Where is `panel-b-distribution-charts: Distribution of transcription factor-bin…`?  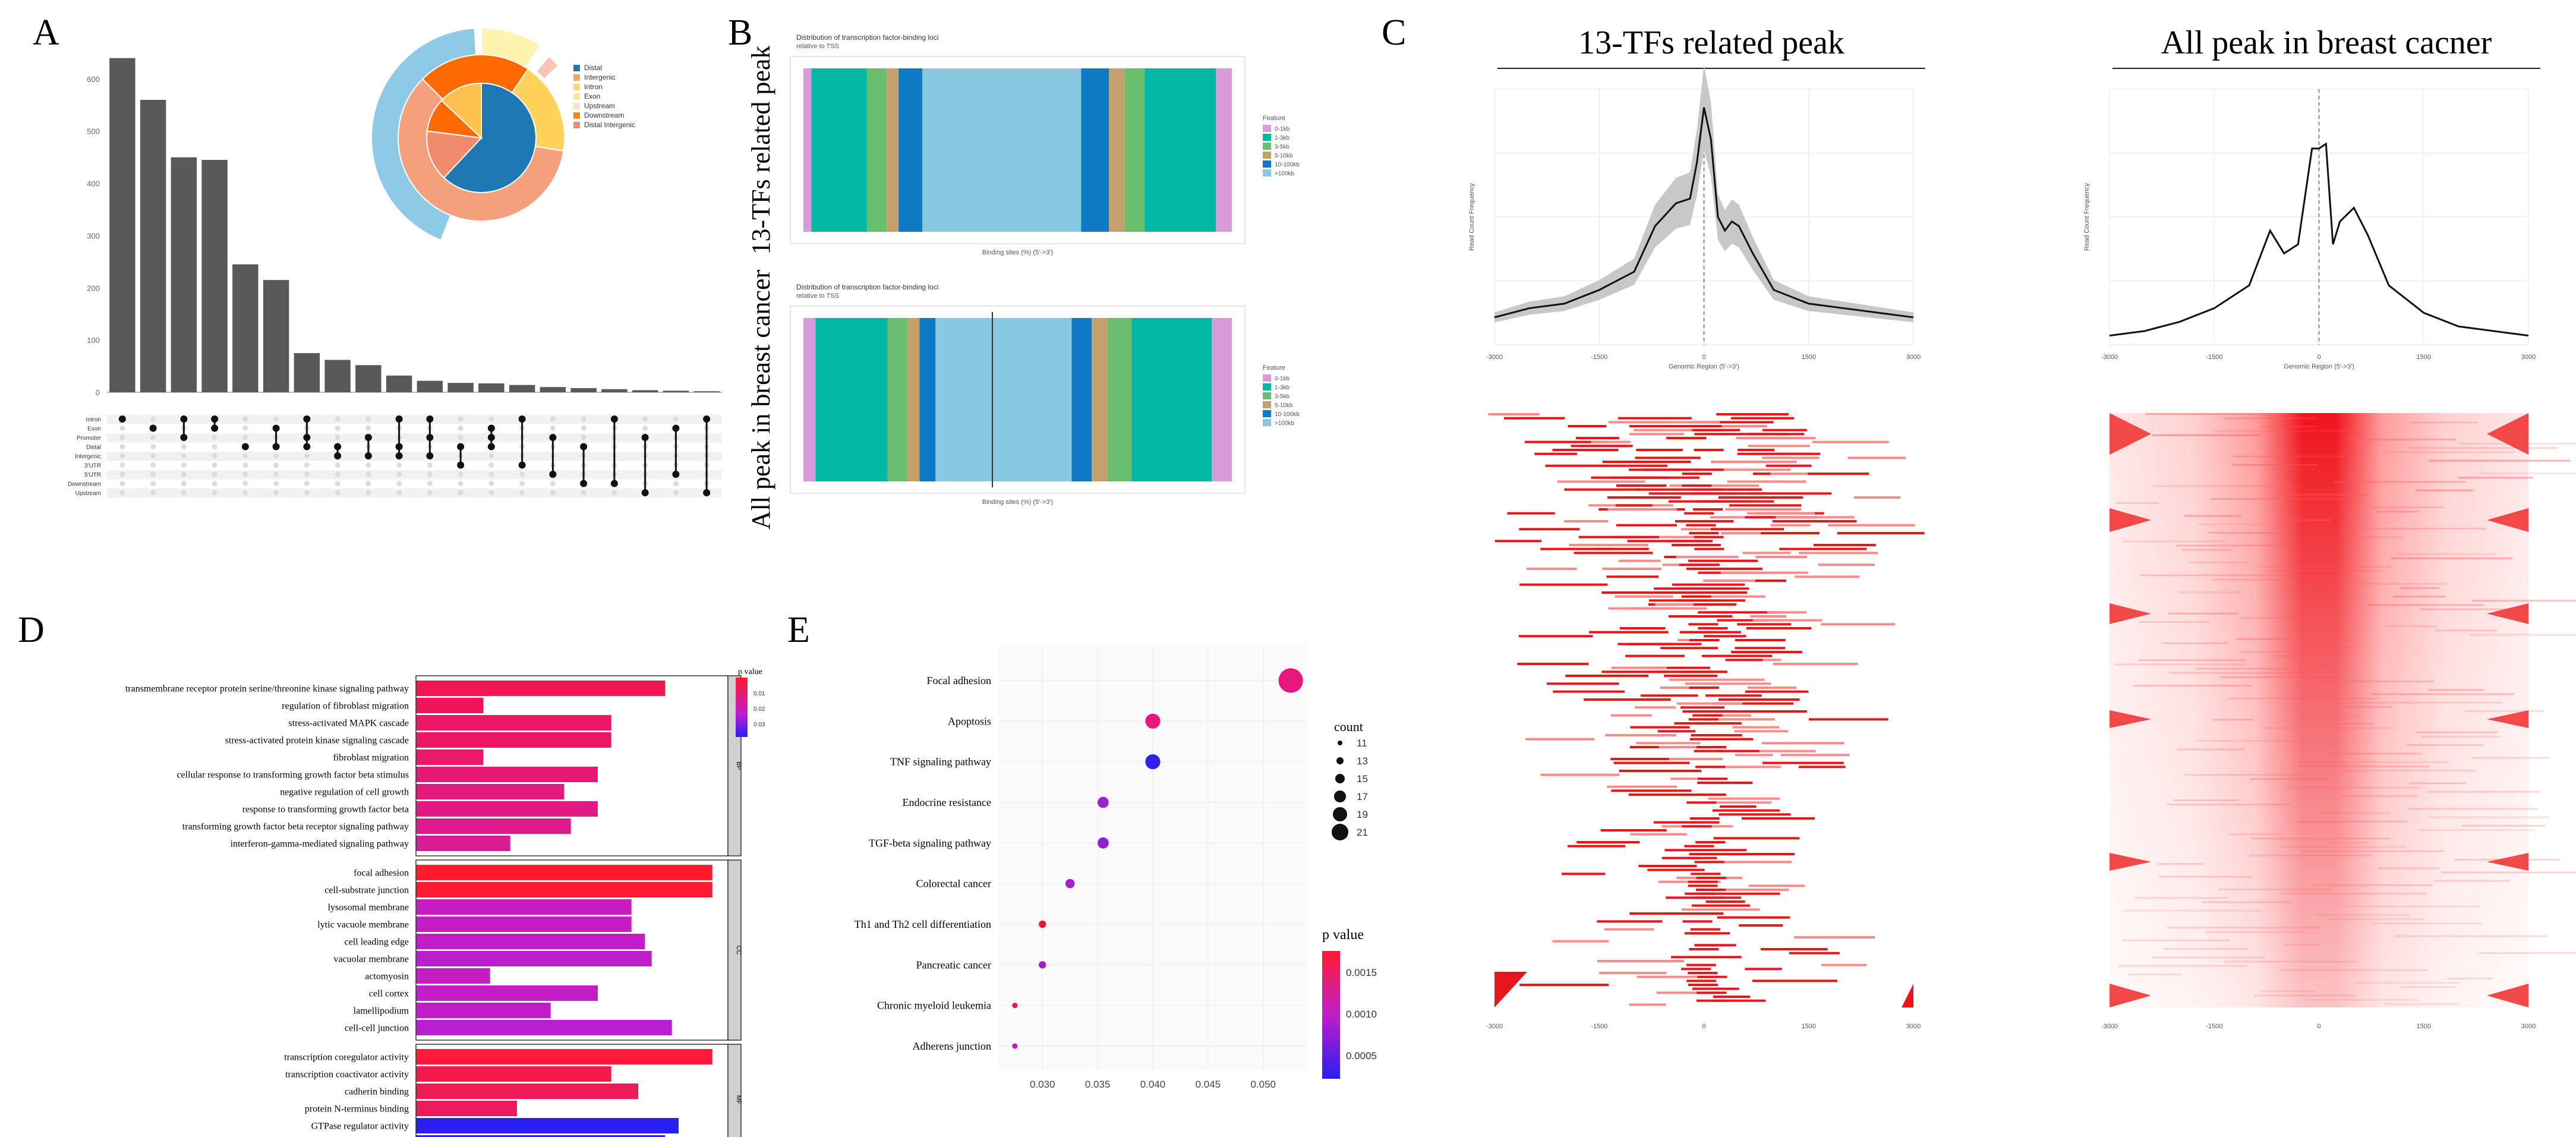
panel-b-distribution-charts: Distribution of transcription factor-bin… is located at coordinates (1023, 282).